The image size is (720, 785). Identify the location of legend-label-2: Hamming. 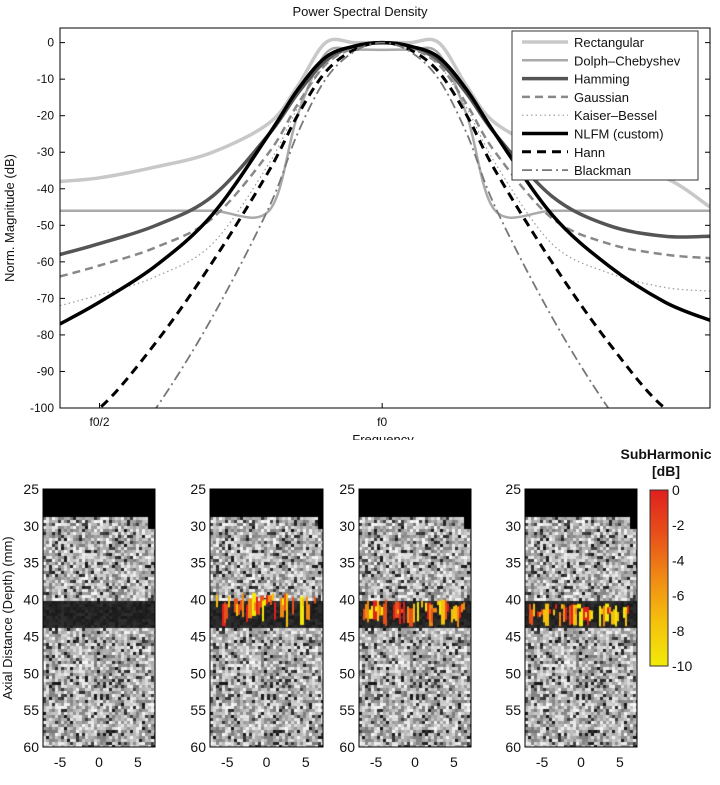
(602, 79).